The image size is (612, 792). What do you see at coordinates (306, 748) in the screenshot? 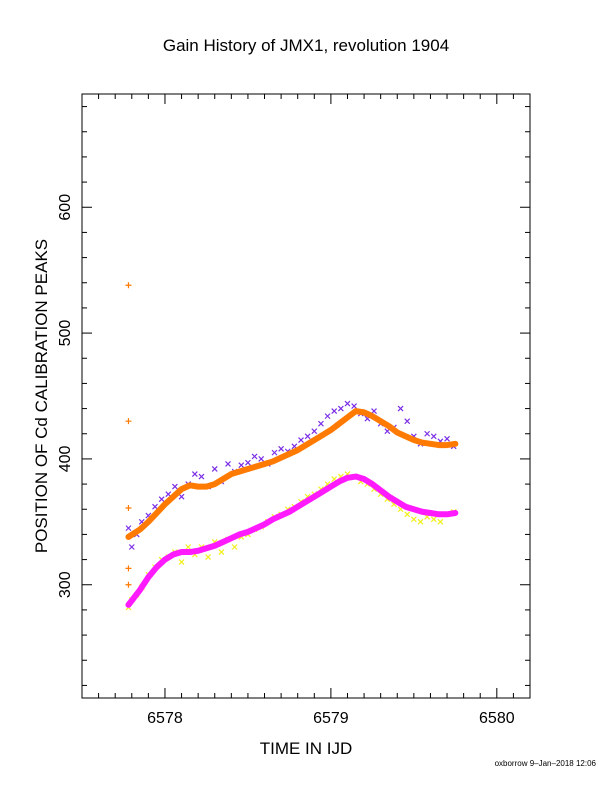
I see `x-axis-label: TIME IN IJD` at bounding box center [306, 748].